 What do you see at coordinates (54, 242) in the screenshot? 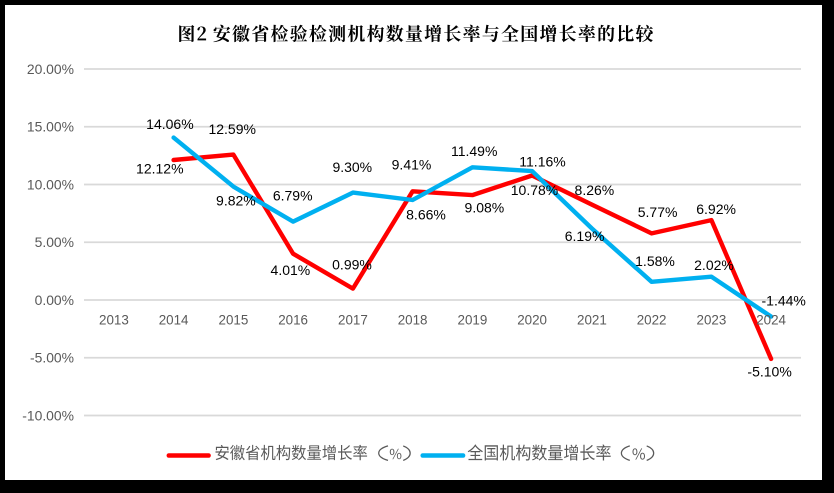
I see `svg-text: 5.00%` at bounding box center [54, 242].